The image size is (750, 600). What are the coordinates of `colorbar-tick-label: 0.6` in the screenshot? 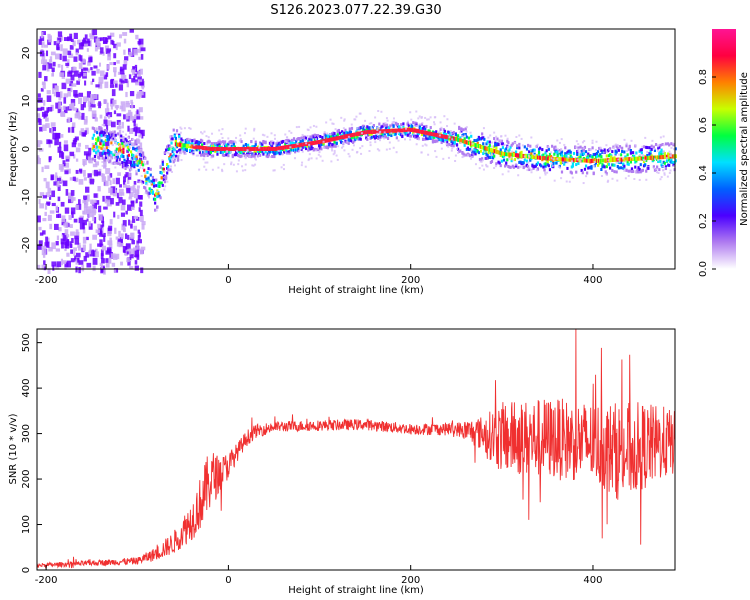 It's located at (703, 125).